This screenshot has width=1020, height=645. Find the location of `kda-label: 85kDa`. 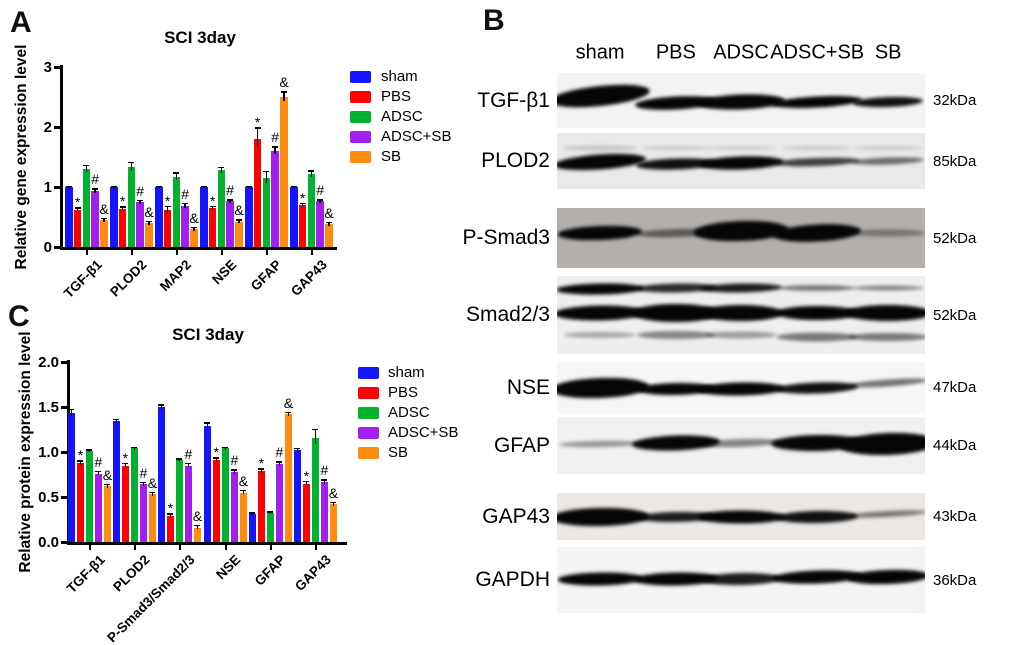

kda-label: 85kDa is located at coordinates (955, 161).